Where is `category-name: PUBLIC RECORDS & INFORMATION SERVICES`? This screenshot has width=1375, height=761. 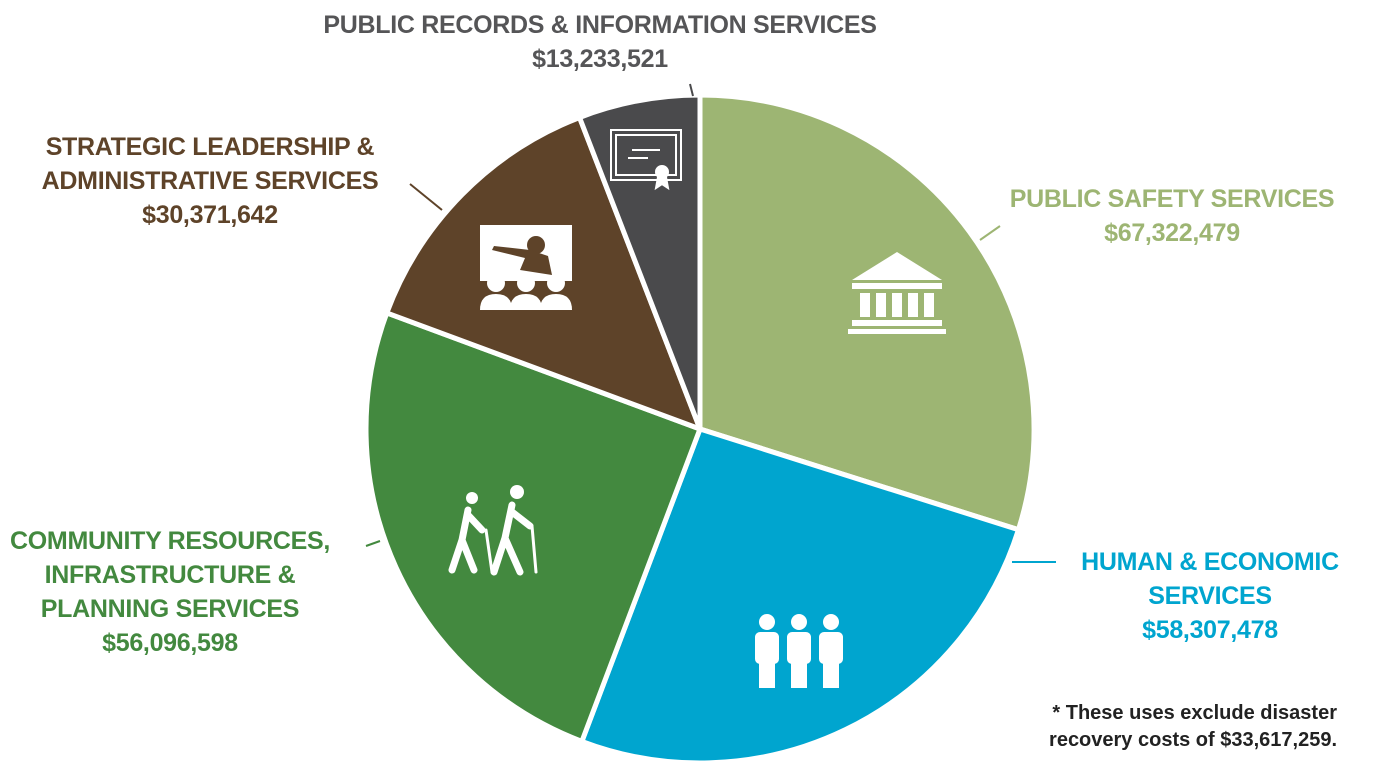
category-name: PUBLIC RECORDS & INFORMATION SERVICES is located at coordinates (600, 25).